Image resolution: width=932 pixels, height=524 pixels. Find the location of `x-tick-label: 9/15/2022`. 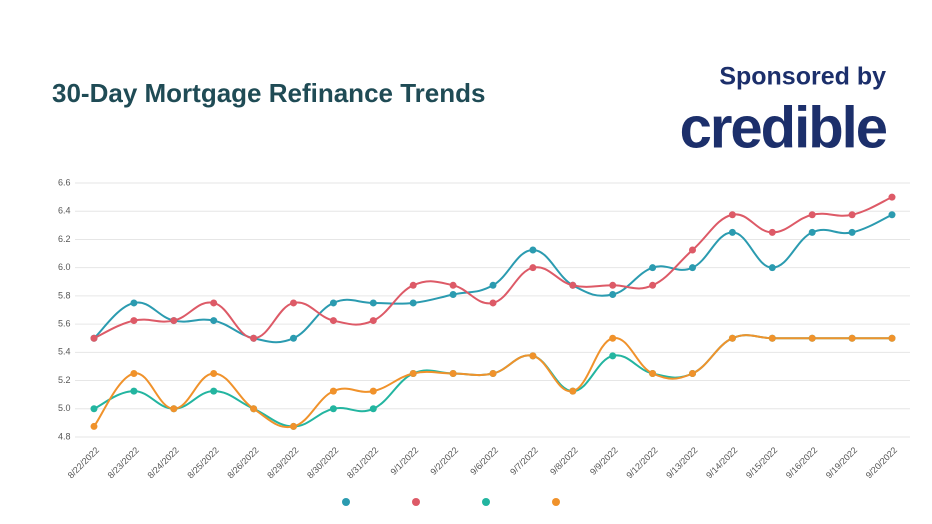

x-tick-label: 9/15/2022 is located at coordinates (761, 462).